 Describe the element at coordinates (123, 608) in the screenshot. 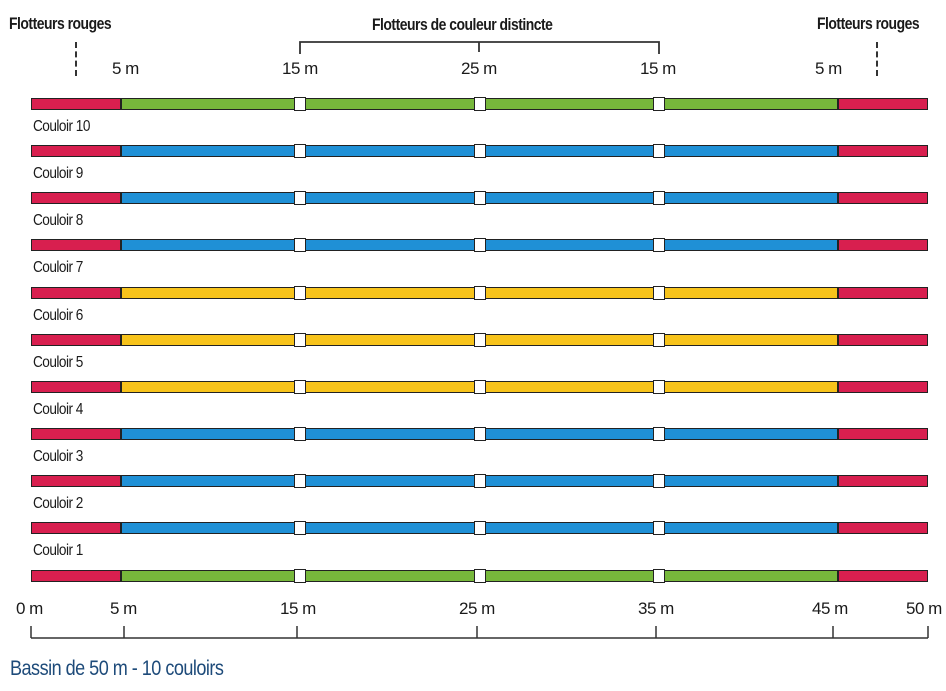

I see `scale-mark-5m: 5 m` at that location.